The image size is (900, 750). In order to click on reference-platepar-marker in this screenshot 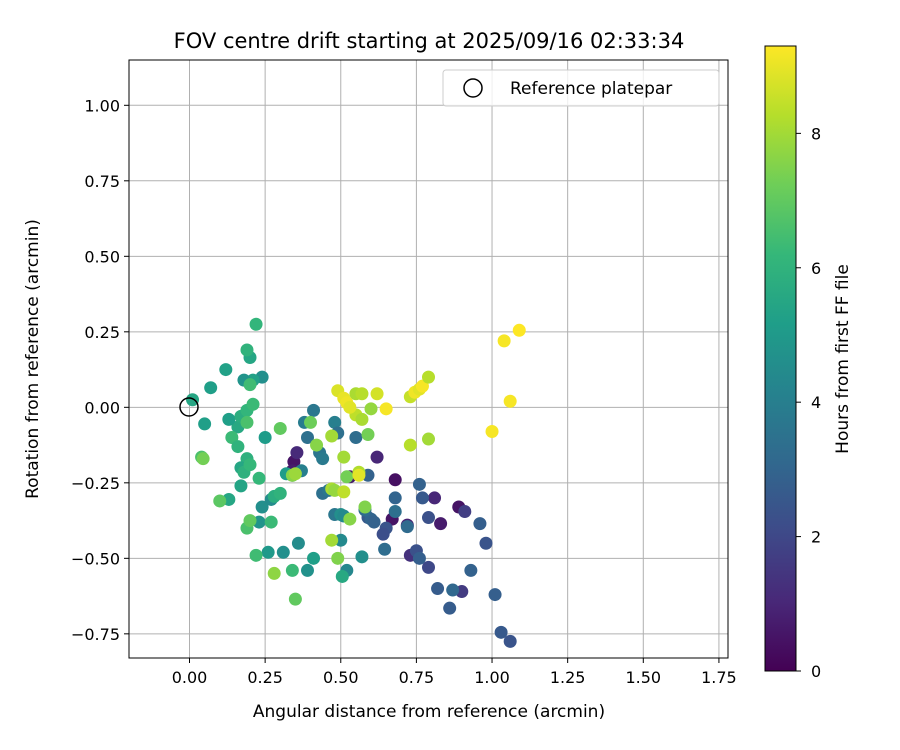, I will do `click(189, 407)`.